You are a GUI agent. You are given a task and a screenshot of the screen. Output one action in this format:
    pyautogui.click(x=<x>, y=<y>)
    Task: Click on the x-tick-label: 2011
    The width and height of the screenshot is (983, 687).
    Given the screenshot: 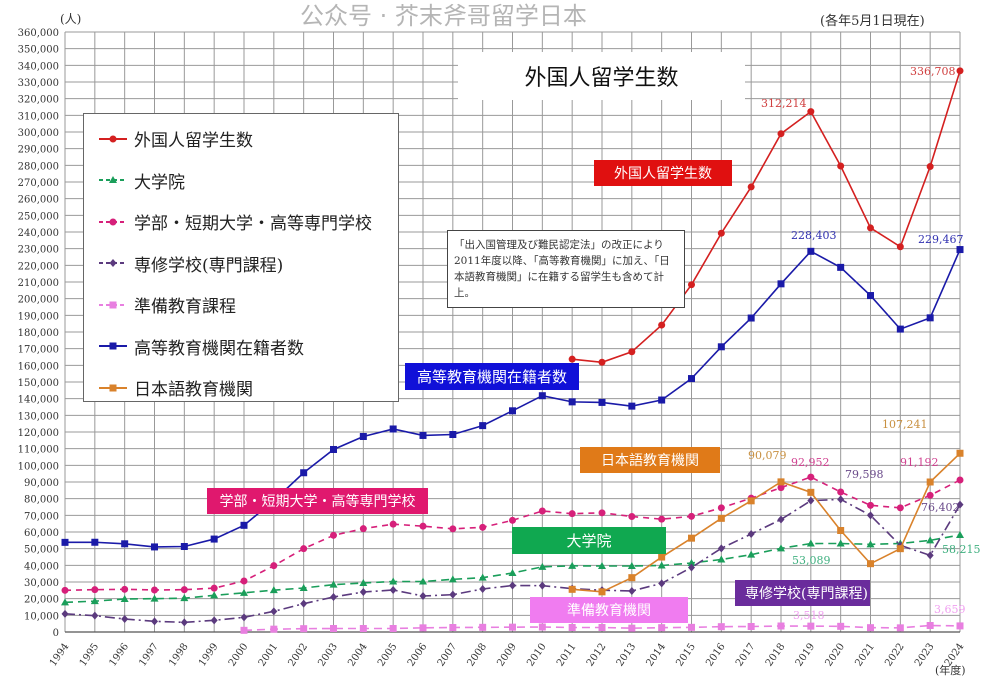 What is the action you would take?
    pyautogui.click(x=567, y=654)
    